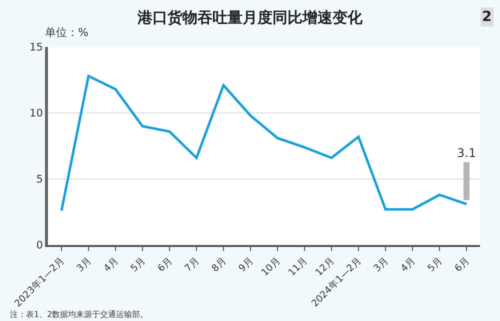 The image size is (500, 321). I want to click on x-tick-label: 11月, so click(298, 267).